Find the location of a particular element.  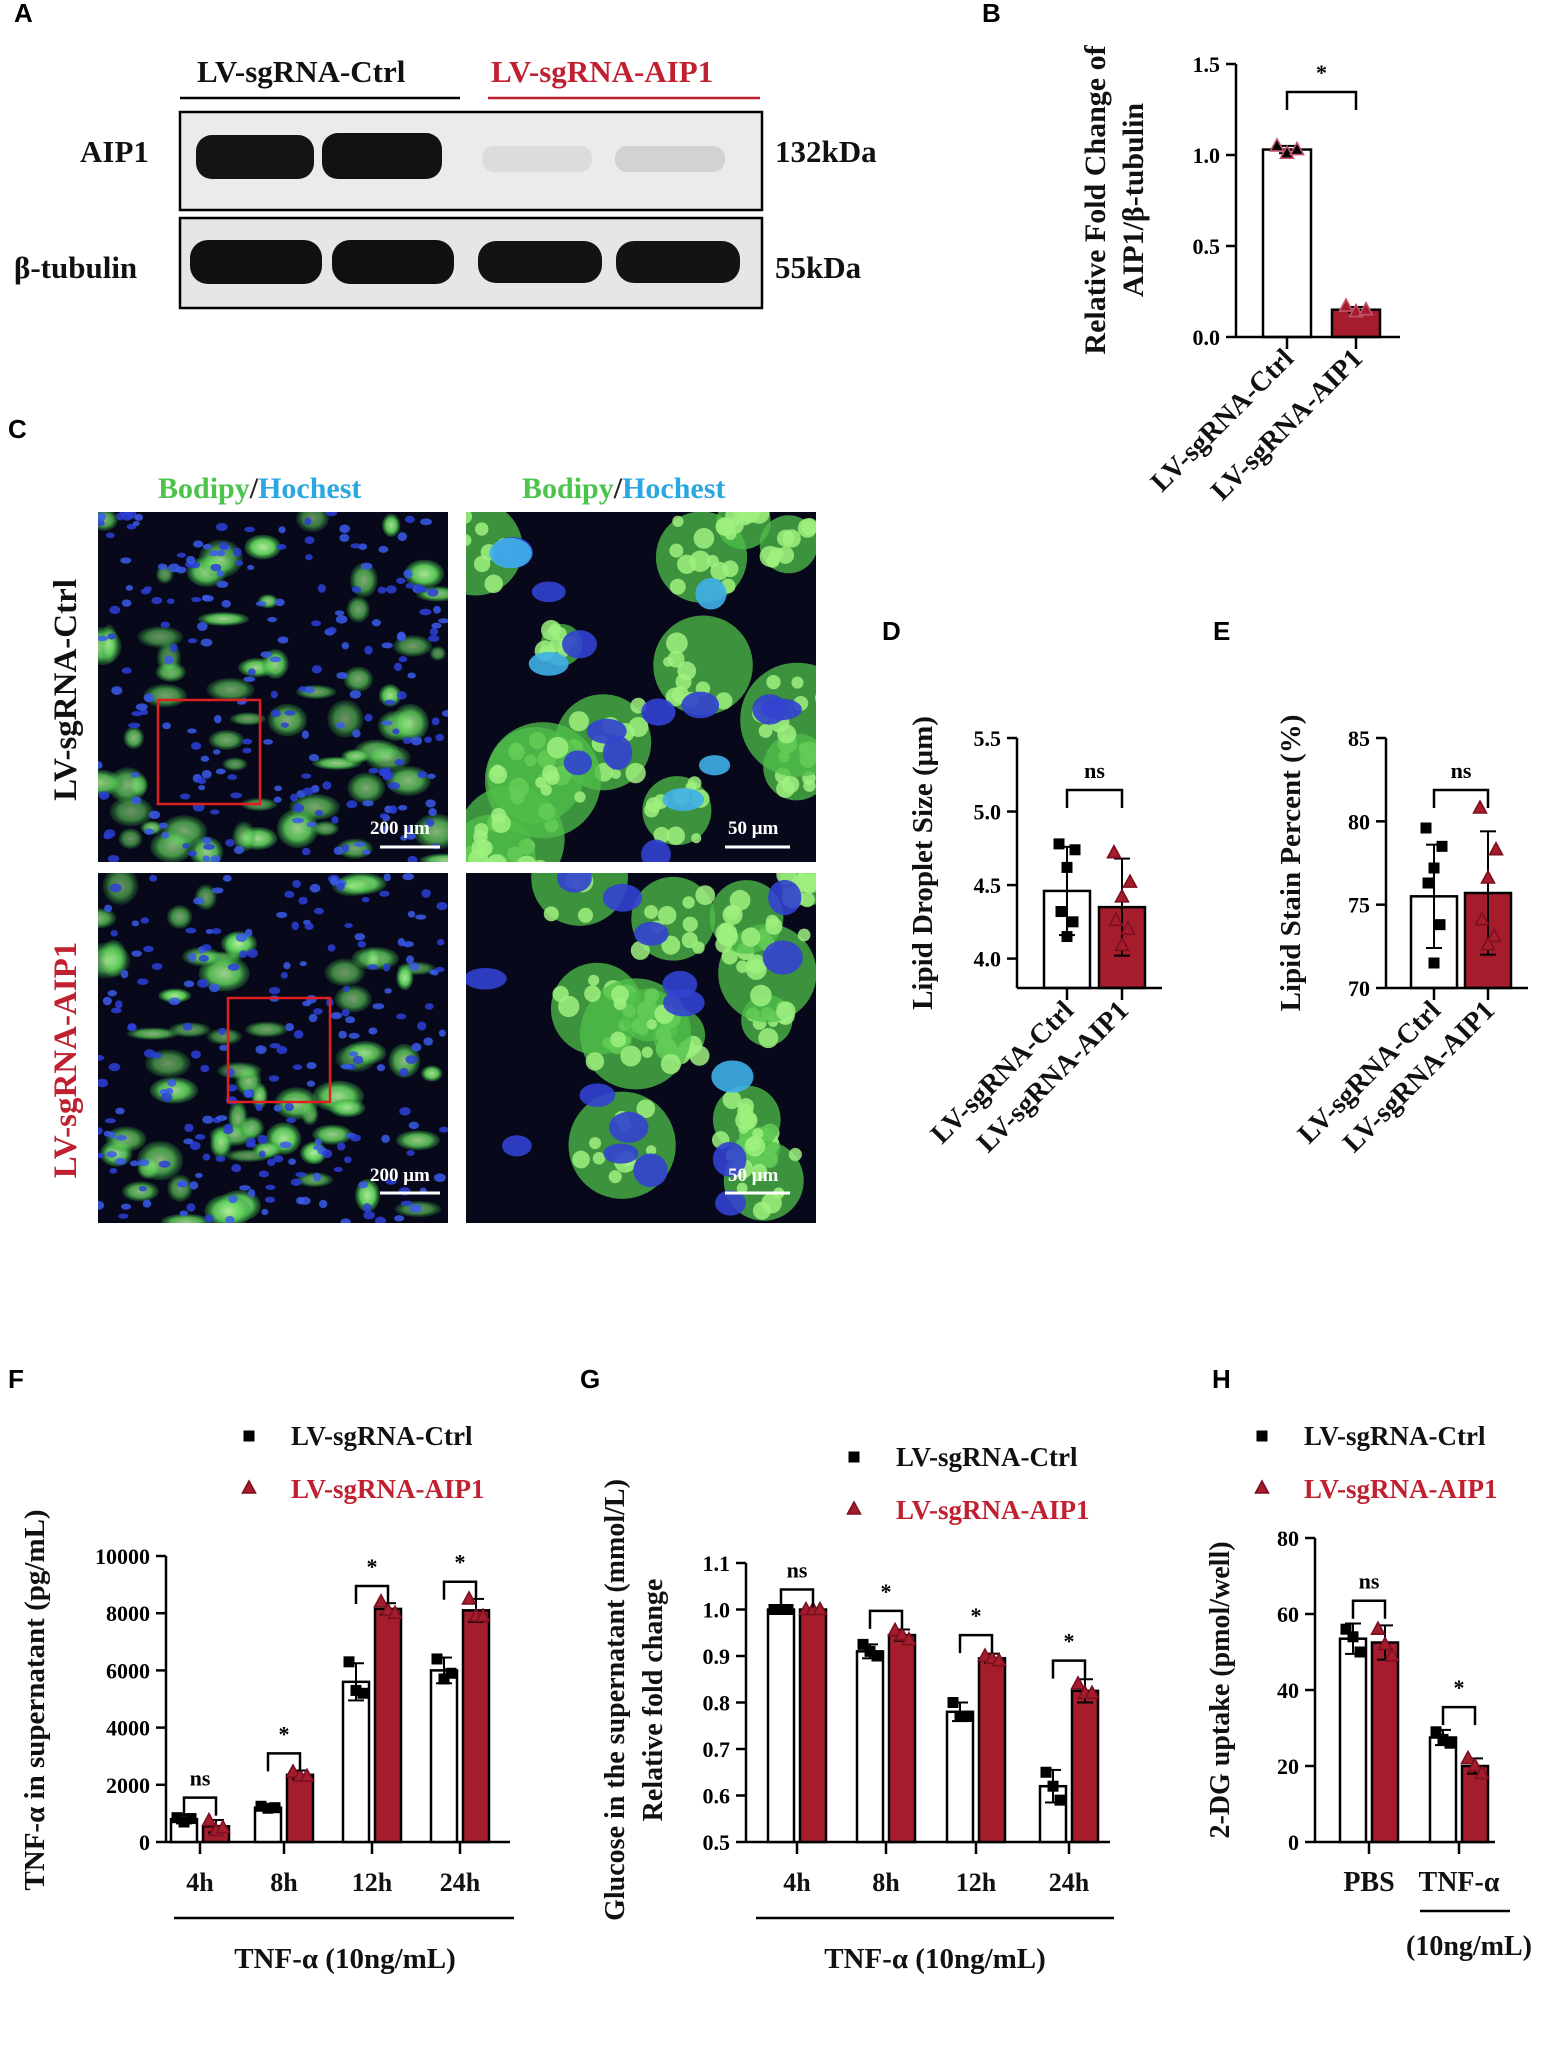

y-tick-label: 1.1 is located at coordinates (717, 1563).